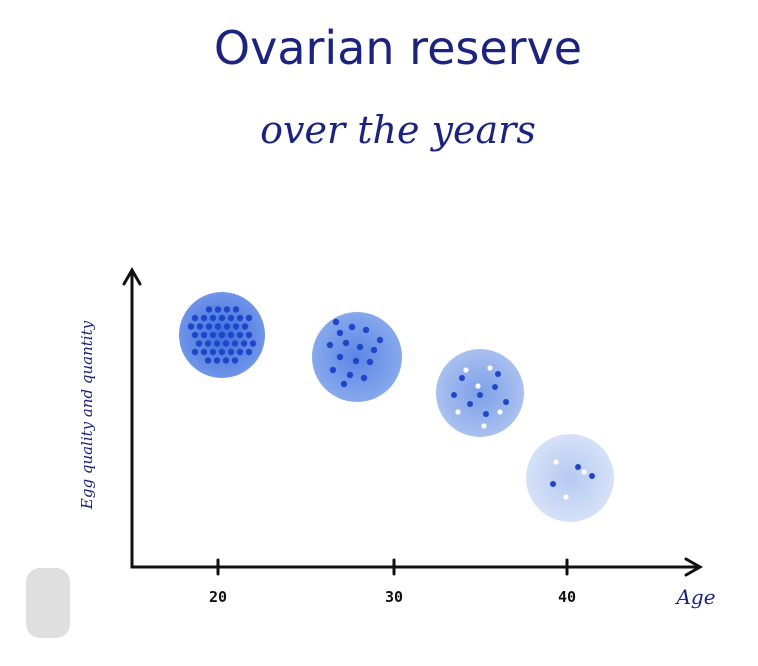  What do you see at coordinates (398, 130) in the screenshot?
I see `subtitle: over the years` at bounding box center [398, 130].